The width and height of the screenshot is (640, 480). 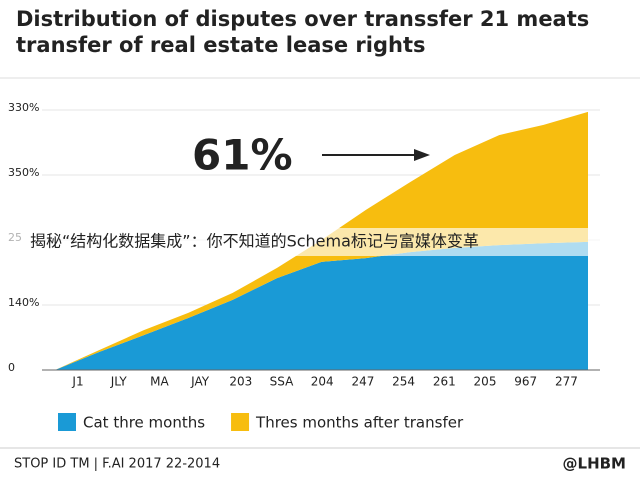 What do you see at coordinates (403, 382) in the screenshot?
I see `x-tick-label: 254` at bounding box center [403, 382].